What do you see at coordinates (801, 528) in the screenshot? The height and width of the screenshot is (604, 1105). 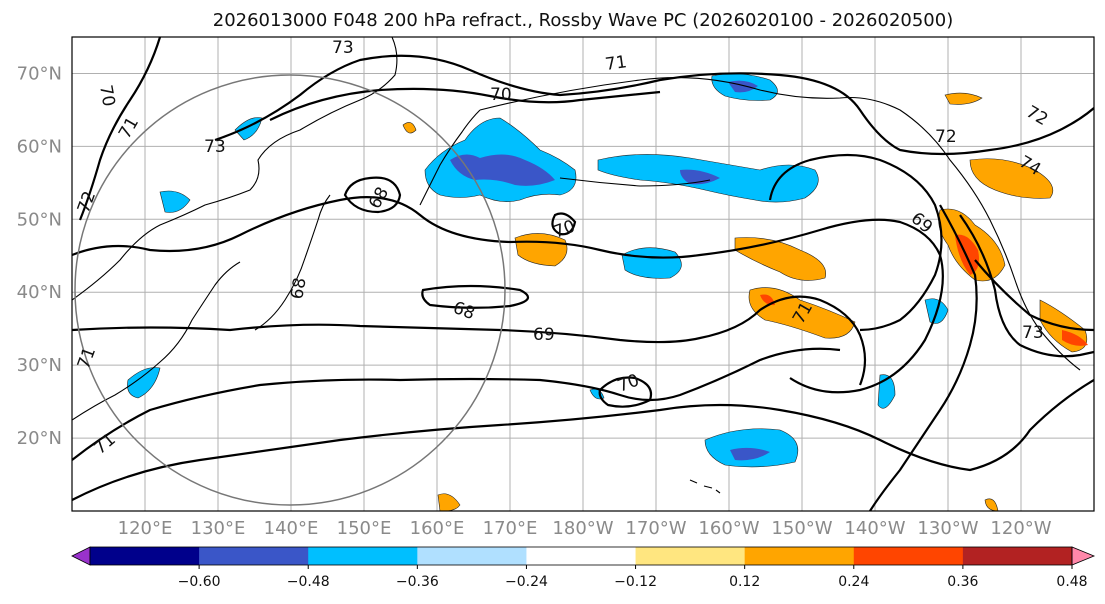 I see `longitude-label: 150°W` at bounding box center [801, 528].